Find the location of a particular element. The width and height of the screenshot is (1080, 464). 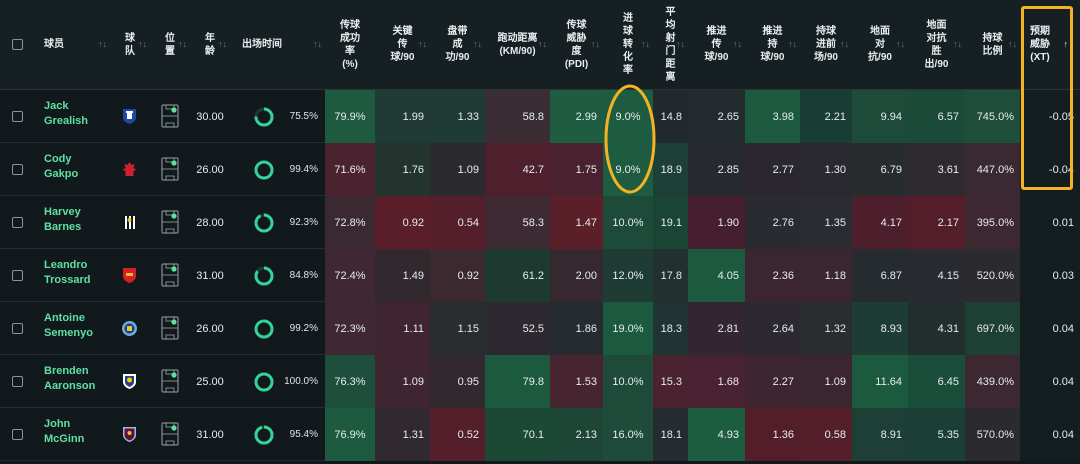

shot-conversion-cell: 9.0% is located at coordinates (628, 116).